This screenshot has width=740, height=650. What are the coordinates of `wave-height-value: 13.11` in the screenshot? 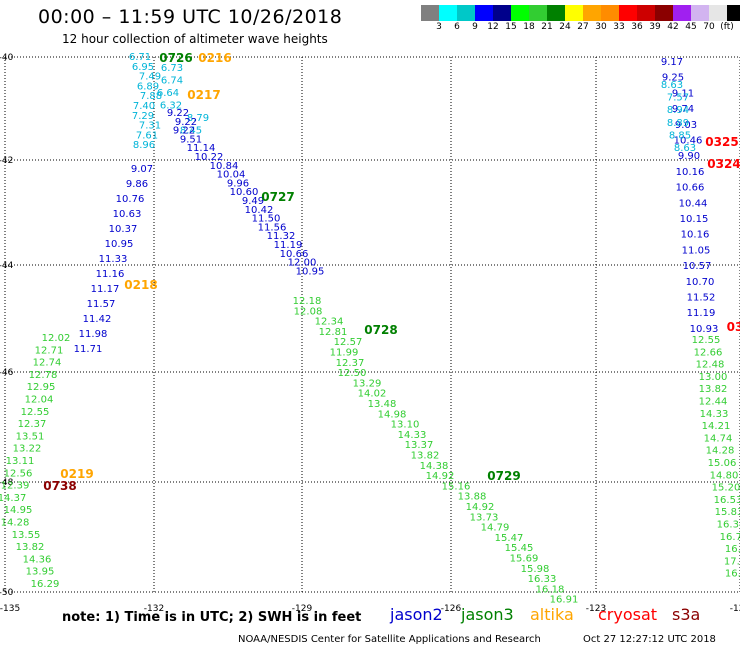 It's located at (20, 461).